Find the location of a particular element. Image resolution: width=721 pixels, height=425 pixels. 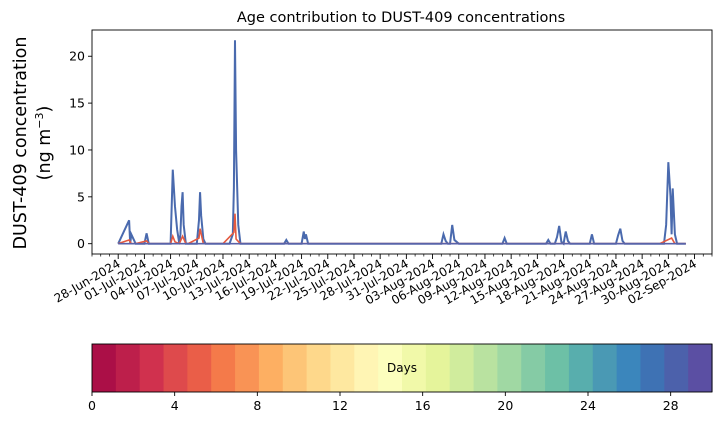

colorbar-tick-label: 28 is located at coordinates (671, 405).